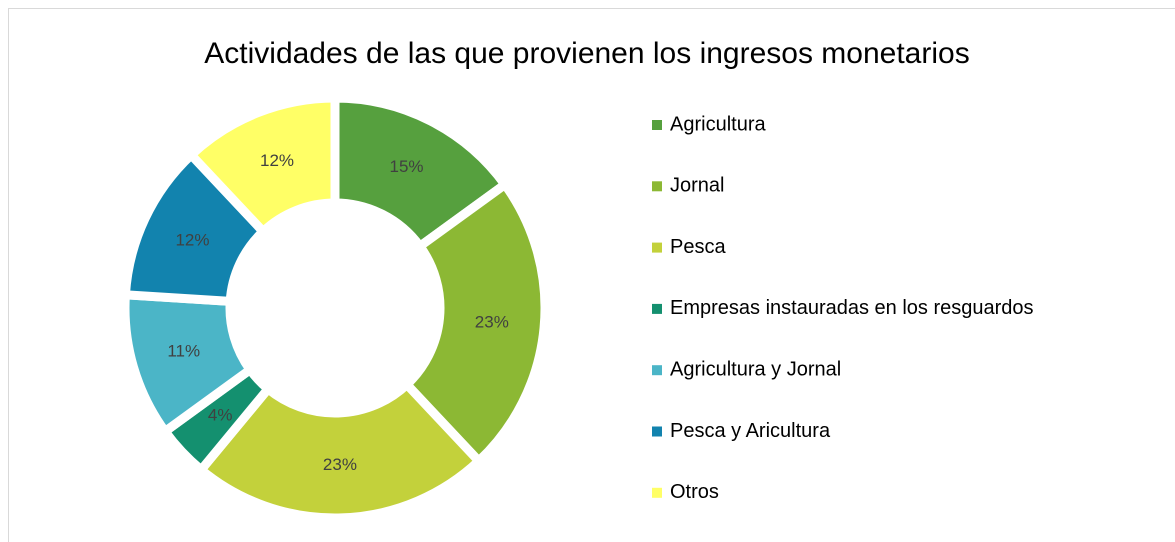  What do you see at coordinates (750, 431) in the screenshot?
I see `legend-label: Pesca y Aricultura` at bounding box center [750, 431].